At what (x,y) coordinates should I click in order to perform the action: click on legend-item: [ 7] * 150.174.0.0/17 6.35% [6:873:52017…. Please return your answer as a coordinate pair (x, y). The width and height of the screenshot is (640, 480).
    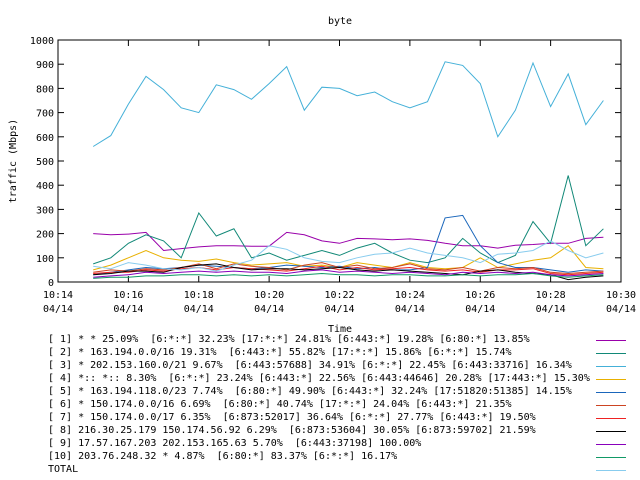
    Looking at the image, I should click on (338, 418).